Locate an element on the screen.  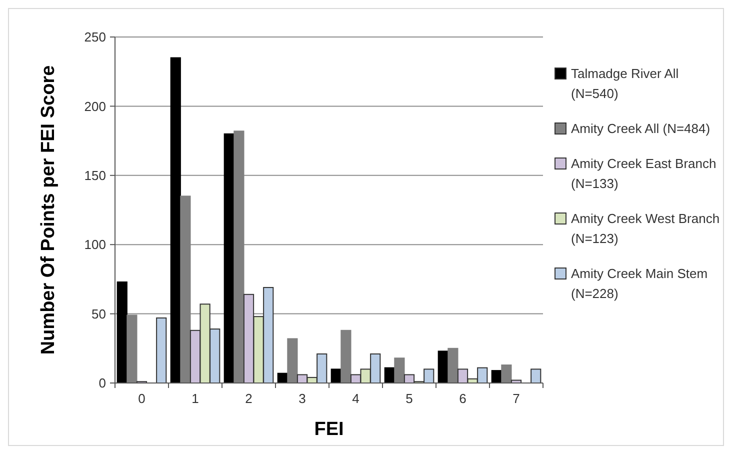
y-tick-label: 0 is located at coordinates (102, 383).